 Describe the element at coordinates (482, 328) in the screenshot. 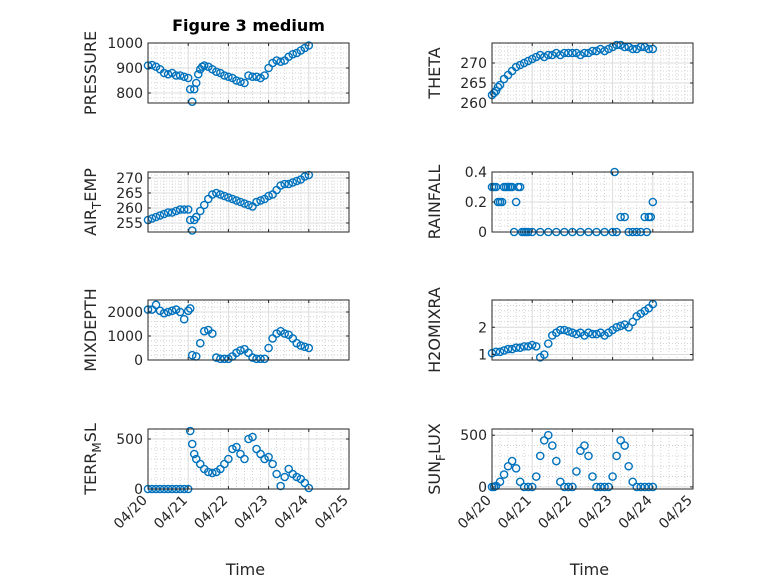

I see `y-tick-label: 2` at that location.